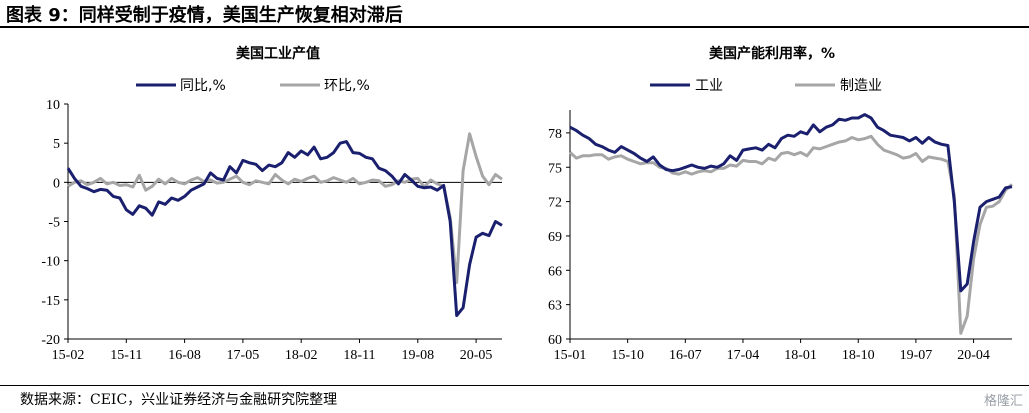  What do you see at coordinates (53, 105) in the screenshot?
I see `y-tick-label: 10` at bounding box center [53, 105].